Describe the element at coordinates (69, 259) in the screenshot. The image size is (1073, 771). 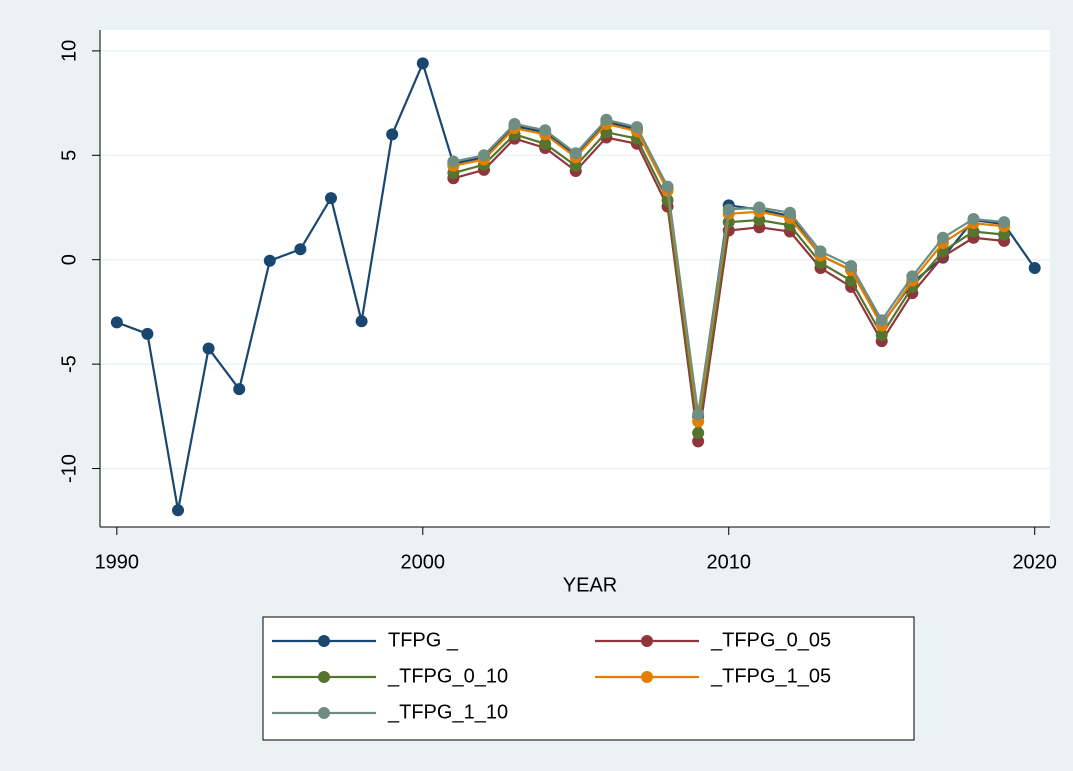
I see `y-tick-label: 0` at that location.